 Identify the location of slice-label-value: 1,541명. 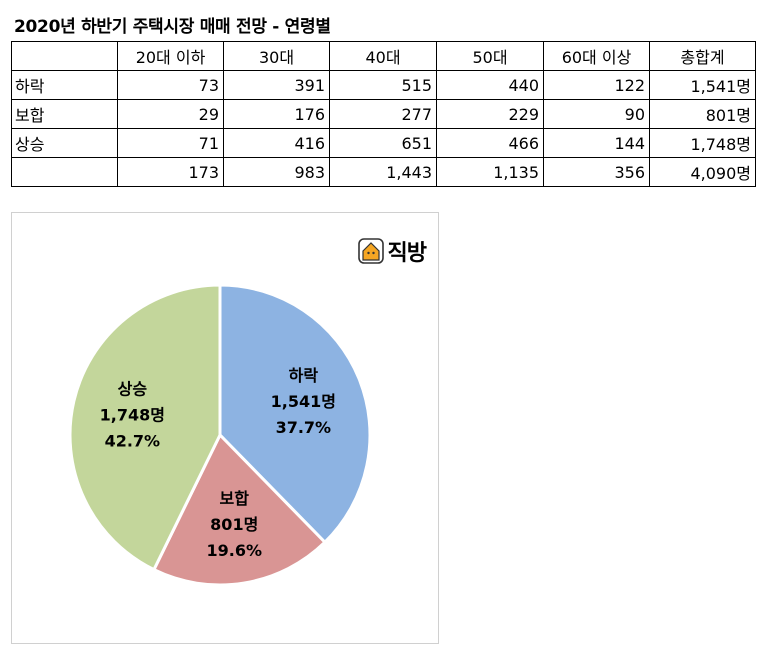
(303, 401).